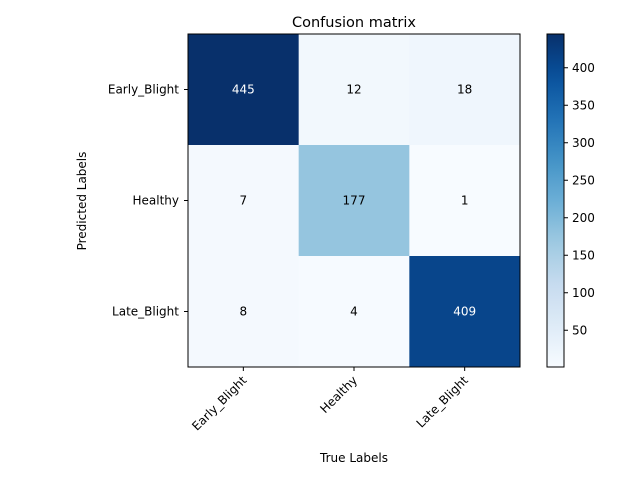 Image resolution: width=640 pixels, height=480 pixels. What do you see at coordinates (583, 68) in the screenshot?
I see `colorbar-tick-label: 400` at bounding box center [583, 68].